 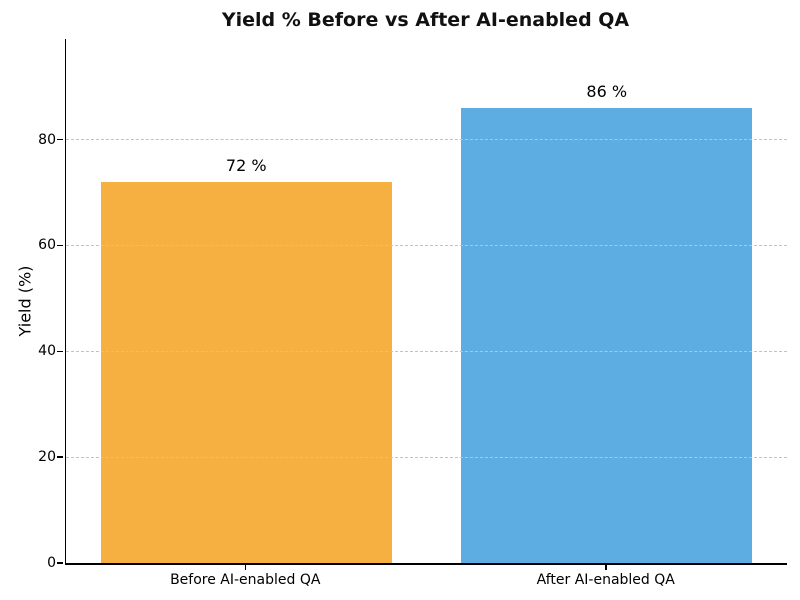 I want to click on x-axis-category-label: After AI-enabled QA, so click(x=605, y=580).